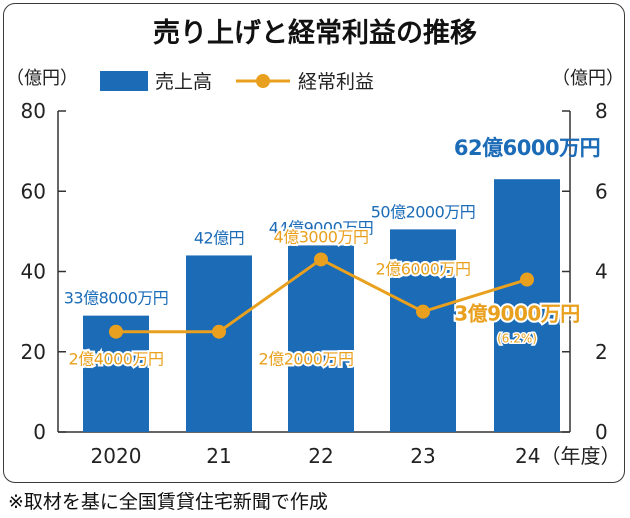  What do you see at coordinates (116, 456) in the screenshot?
I see `x-tick-label: 2020` at bounding box center [116, 456].